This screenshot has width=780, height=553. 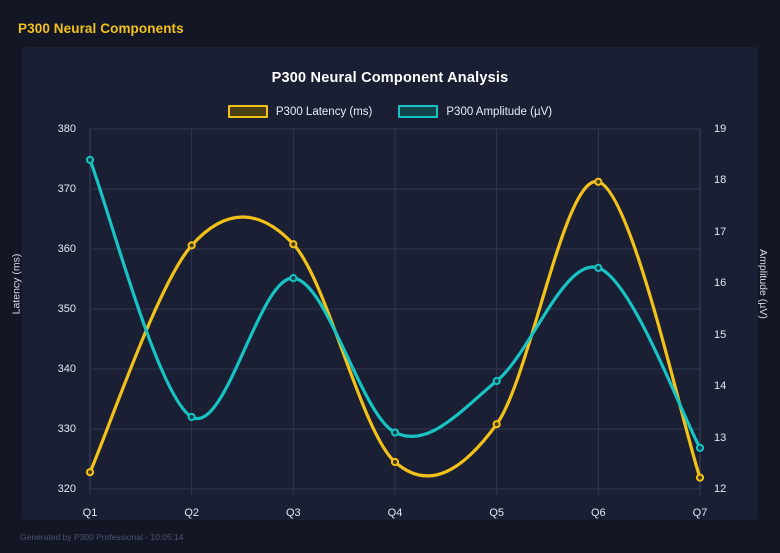 I want to click on page-title: P300 Neural Components, so click(x=101, y=28).